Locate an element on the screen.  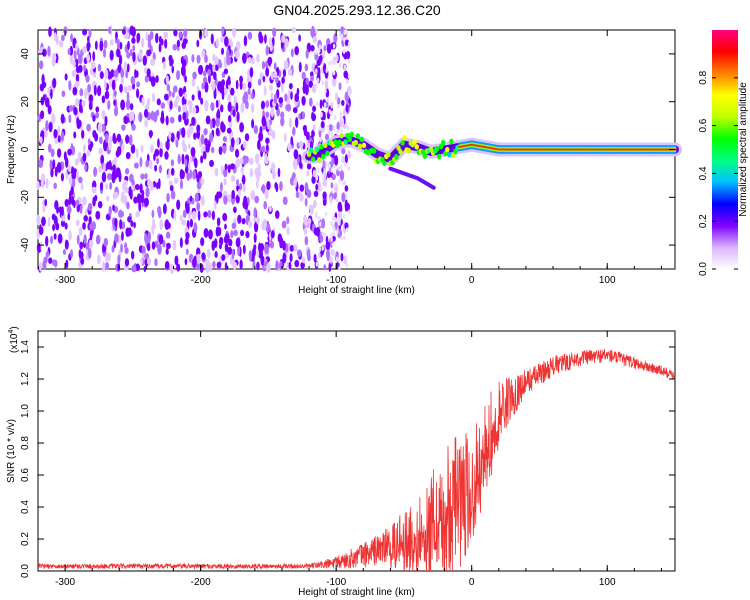
spectrogram-y-tick-label: 40 is located at coordinates (25, 54).